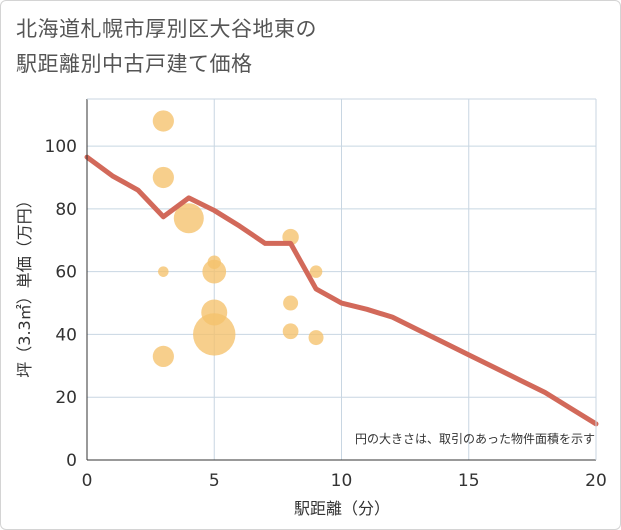 The width and height of the screenshot is (621, 530). Describe the element at coordinates (342, 508) in the screenshot. I see `x-axis-label: 駅距離（分）` at that location.